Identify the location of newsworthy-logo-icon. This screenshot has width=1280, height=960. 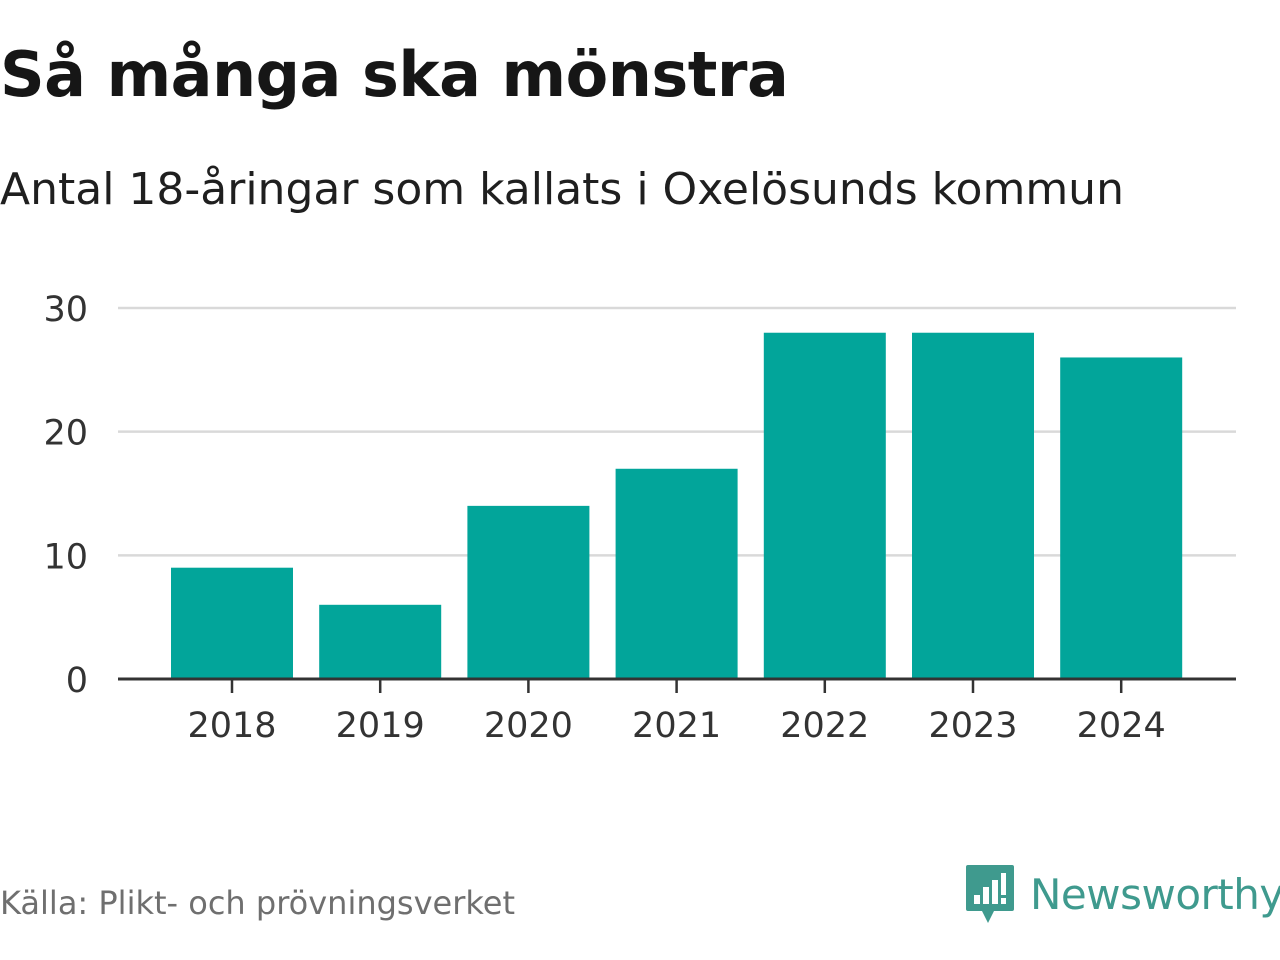
(990, 894).